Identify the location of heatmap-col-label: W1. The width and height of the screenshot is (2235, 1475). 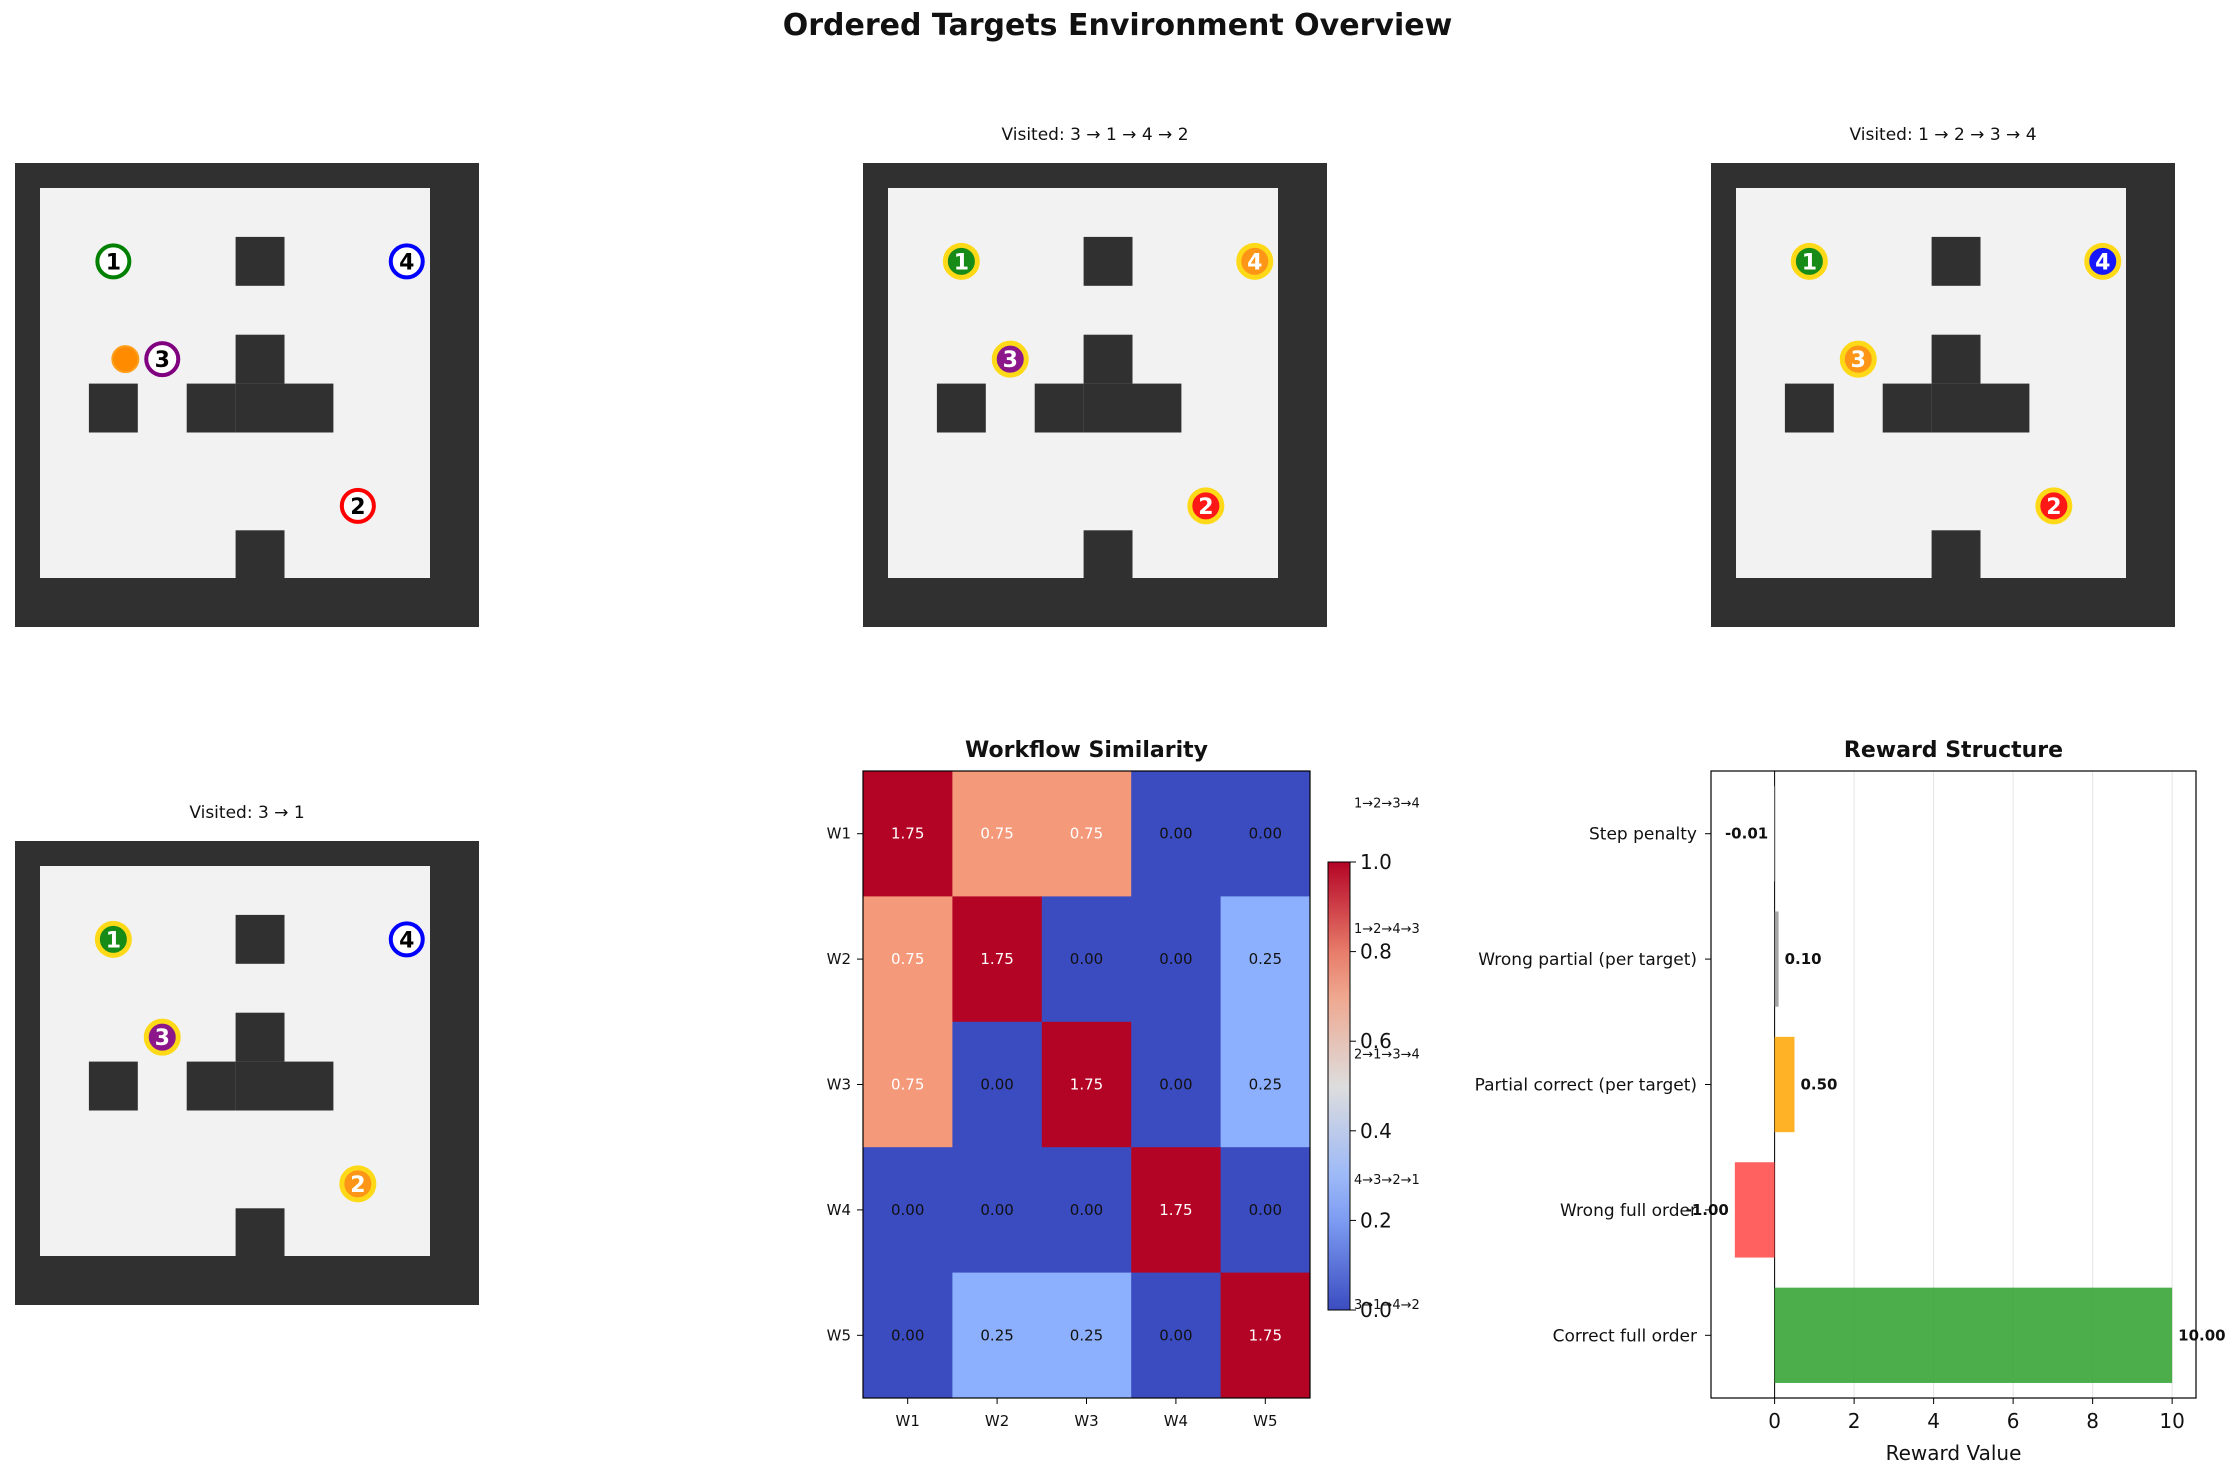
(908, 1421).